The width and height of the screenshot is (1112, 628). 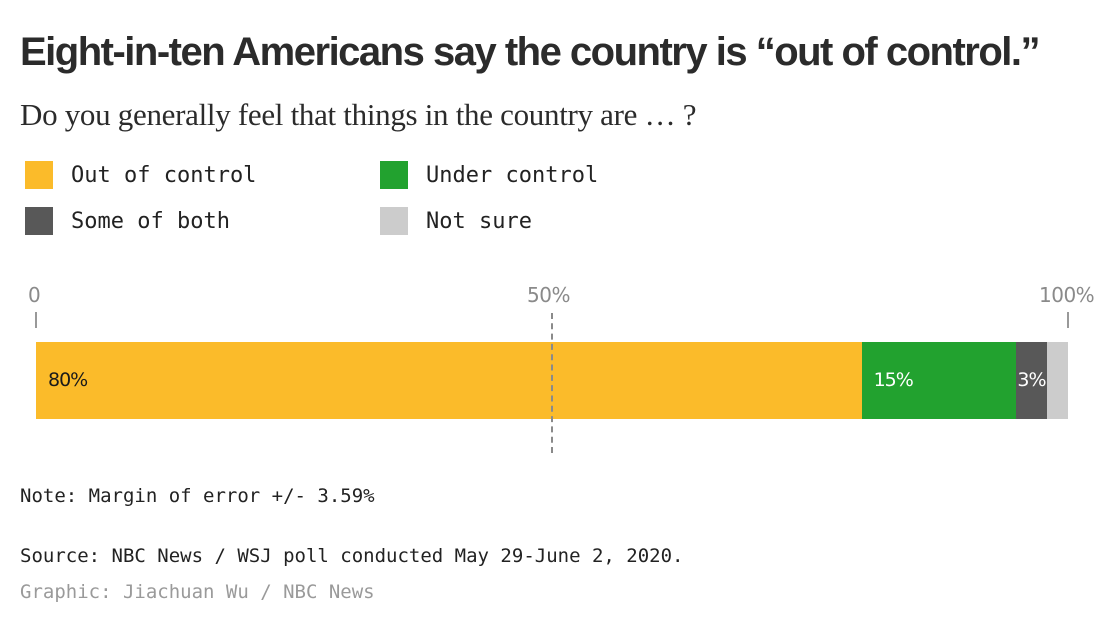 I want to click on legend-item-some-of-both: Some of both, so click(x=127, y=221).